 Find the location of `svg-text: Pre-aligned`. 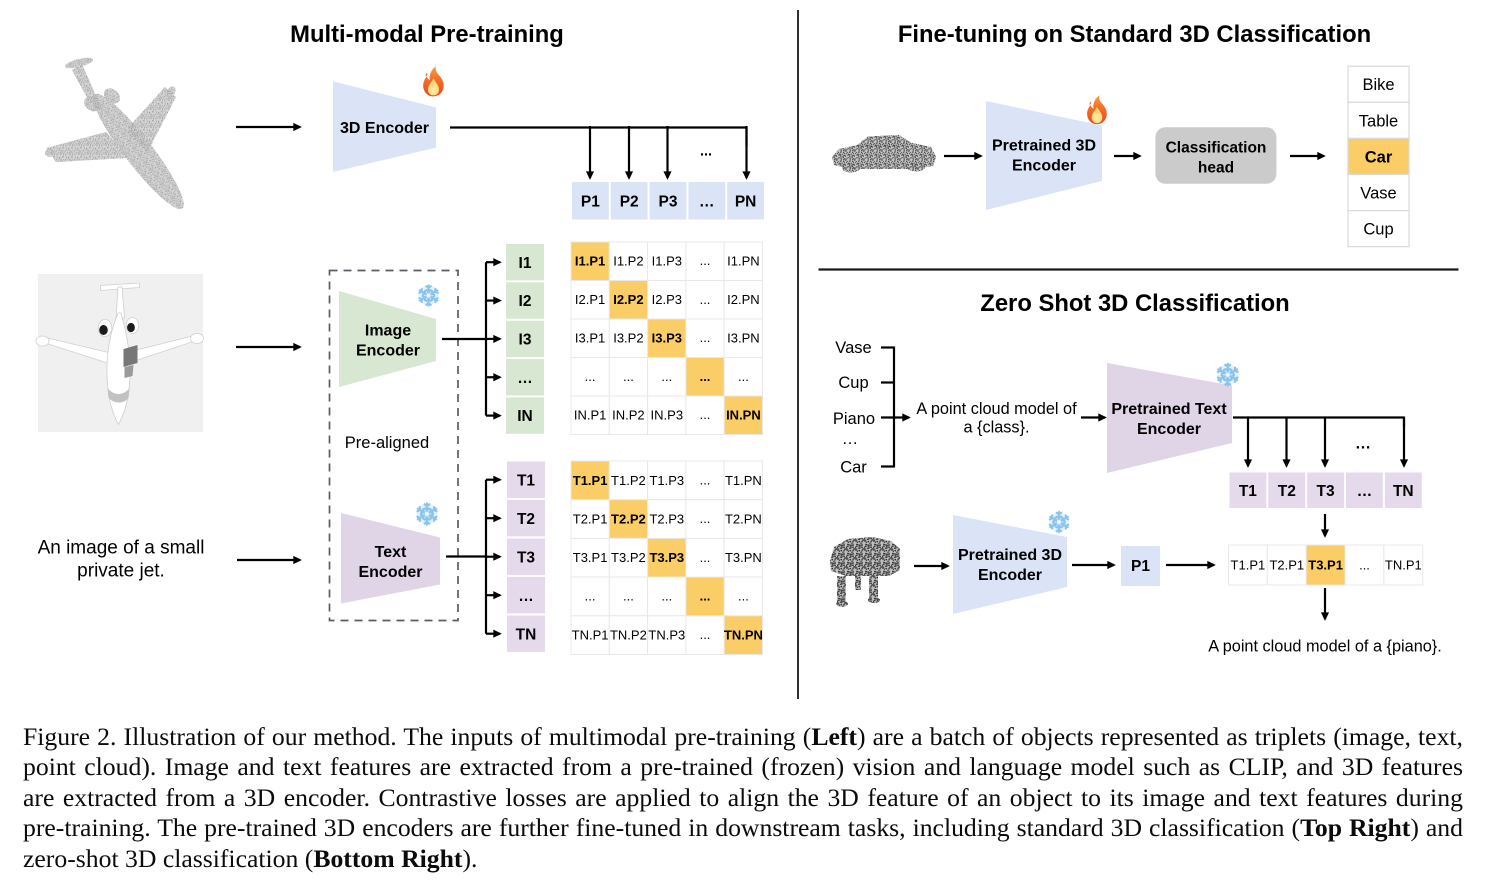

svg-text: Pre-aligned is located at coordinates (387, 443).